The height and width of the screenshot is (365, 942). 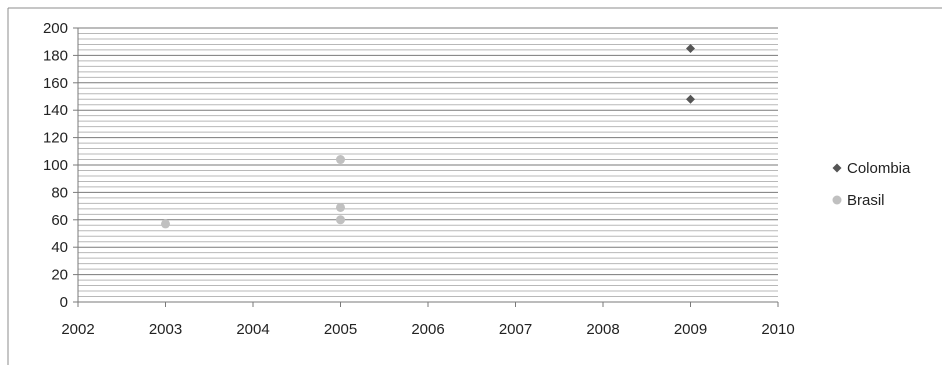 I want to click on y-tick-label: 100, so click(x=55, y=165).